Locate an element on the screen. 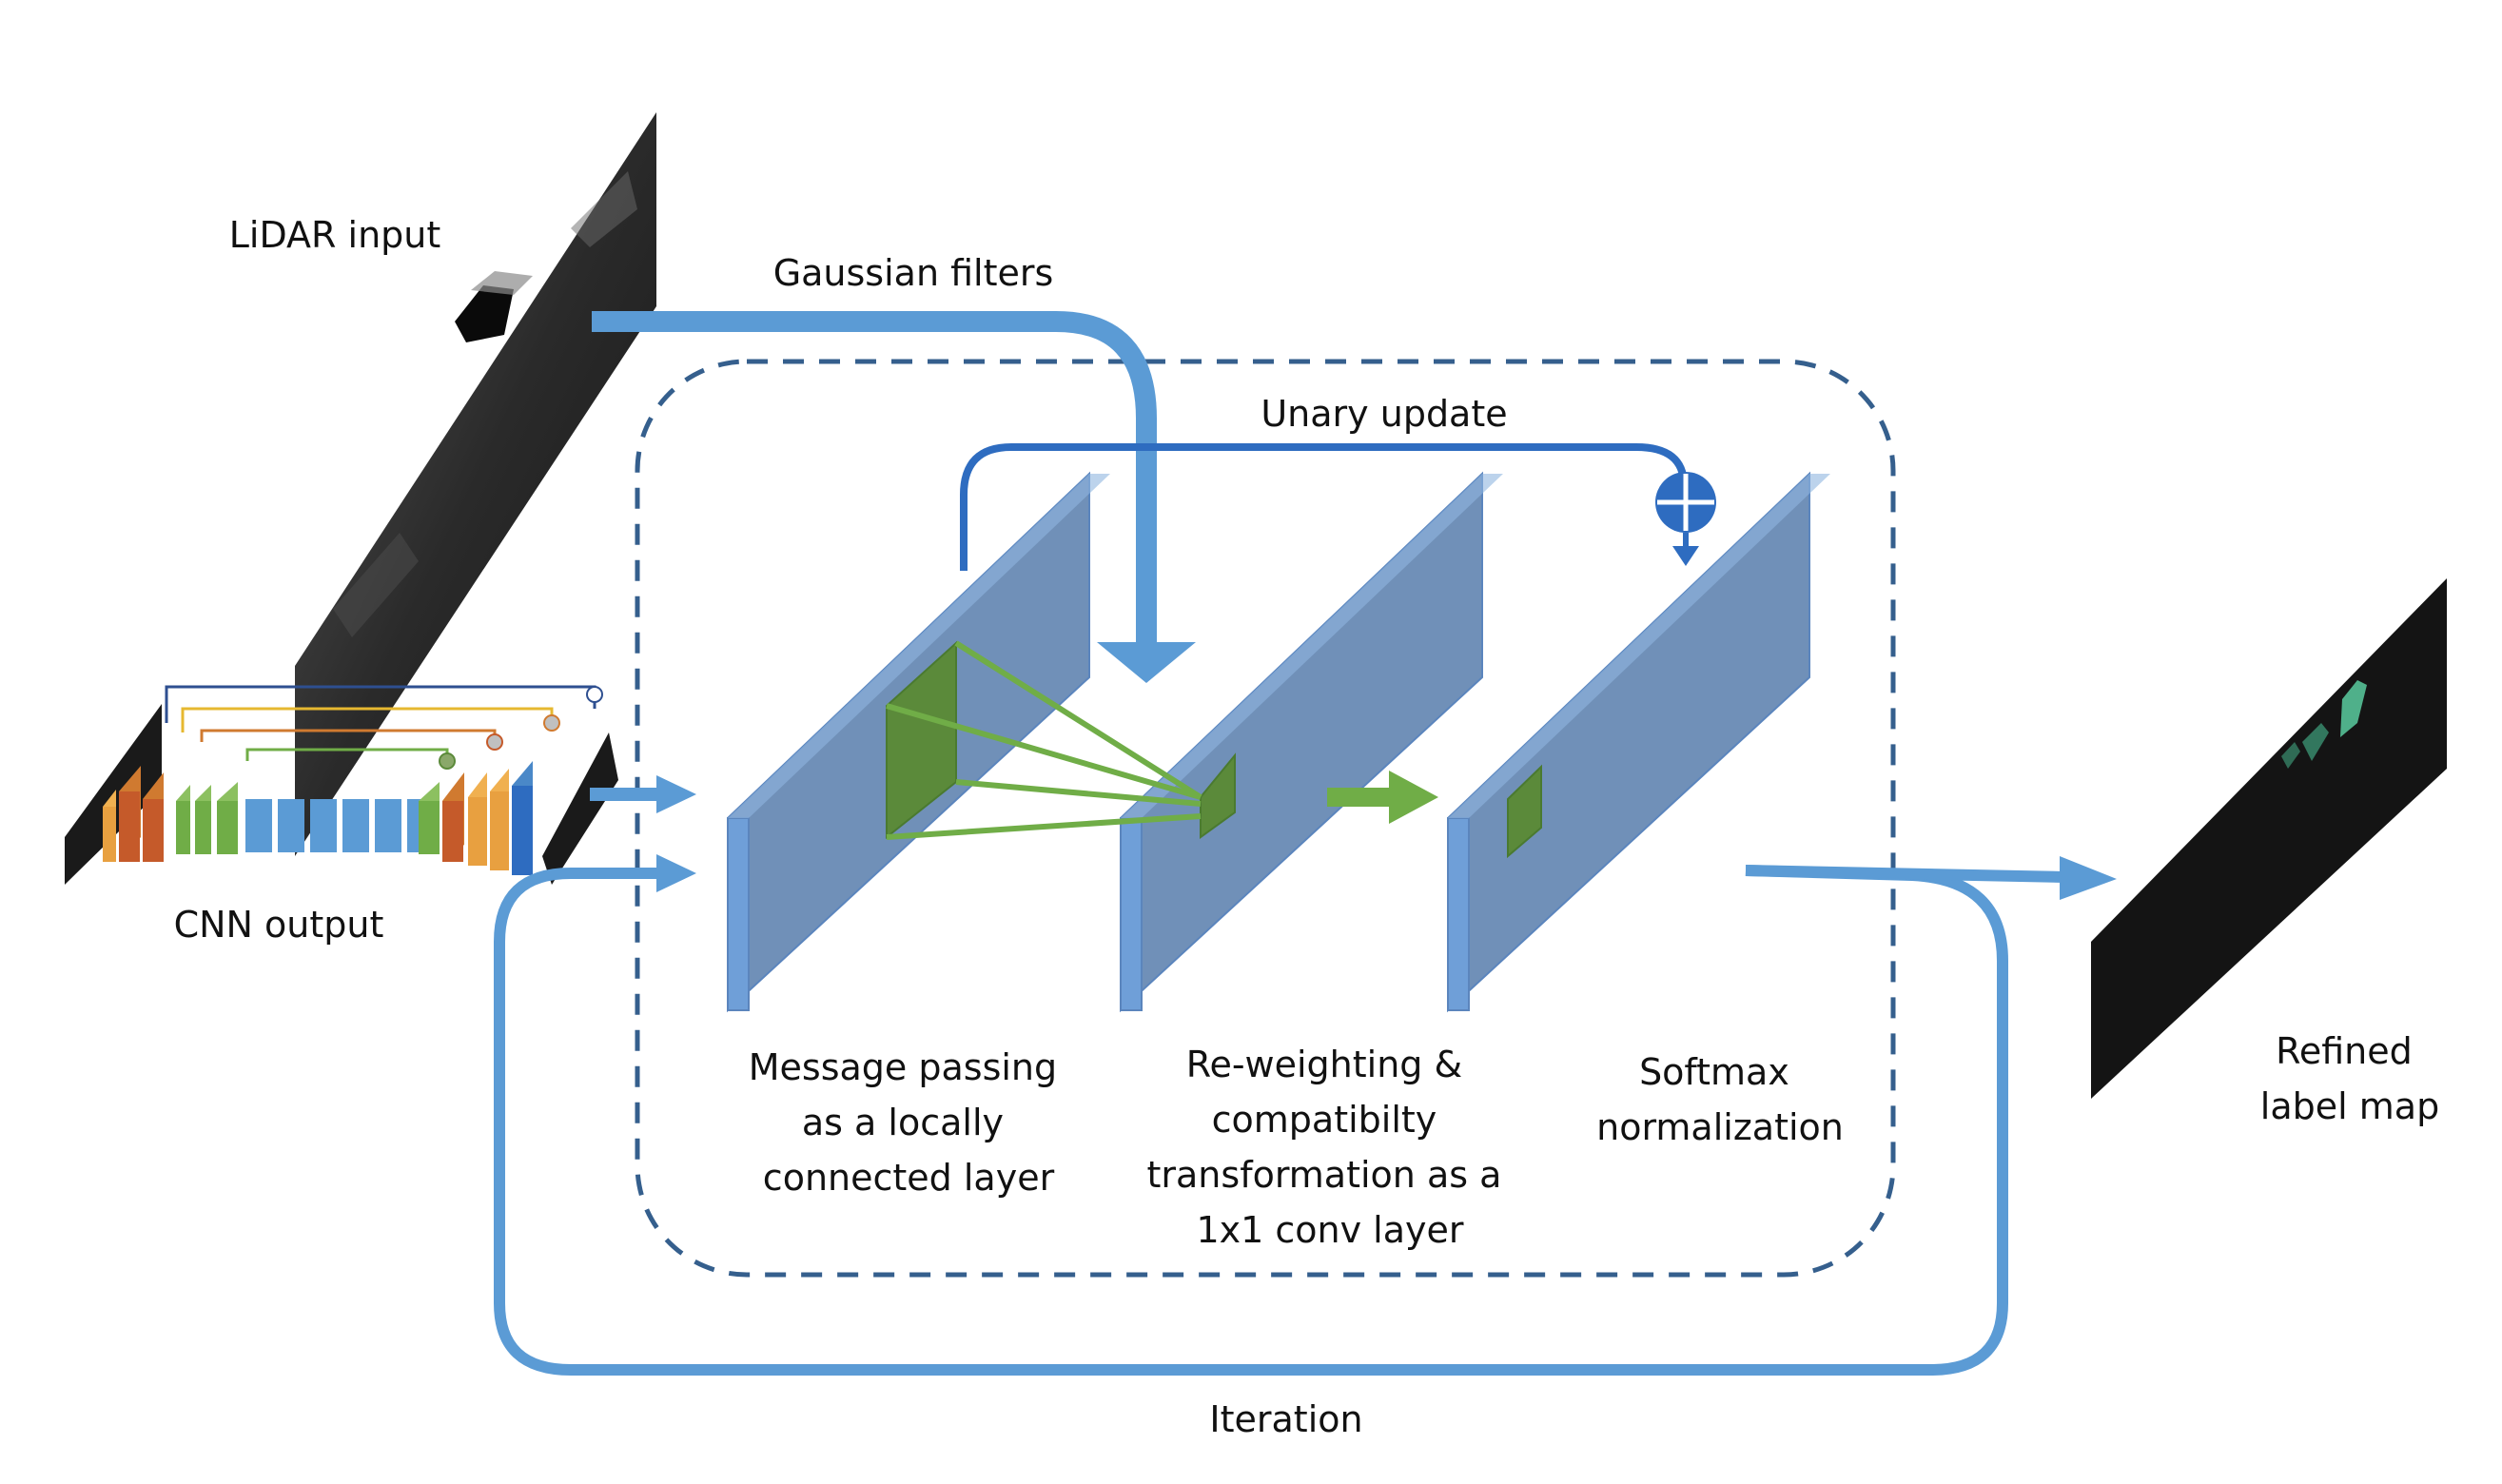  message-passing-layer is located at coordinates (918, 742).